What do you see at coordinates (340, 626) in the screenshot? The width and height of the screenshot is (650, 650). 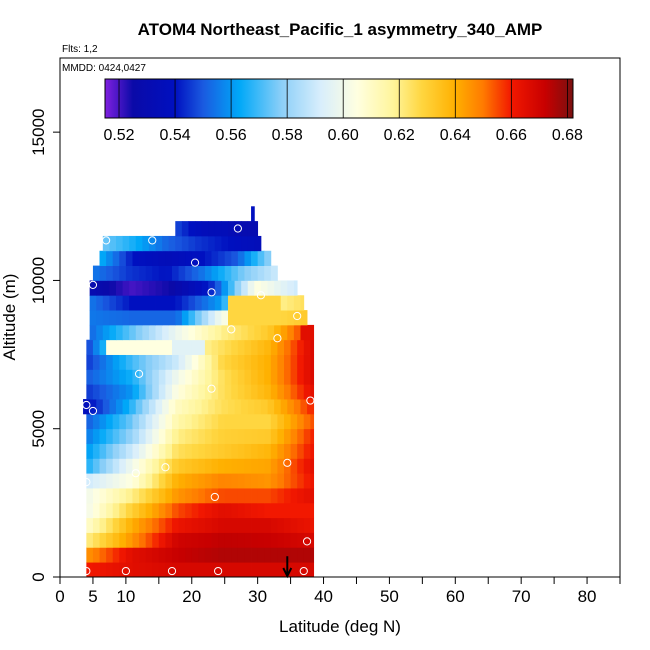 I see `x-axis-label: Latitude (deg N)` at bounding box center [340, 626].